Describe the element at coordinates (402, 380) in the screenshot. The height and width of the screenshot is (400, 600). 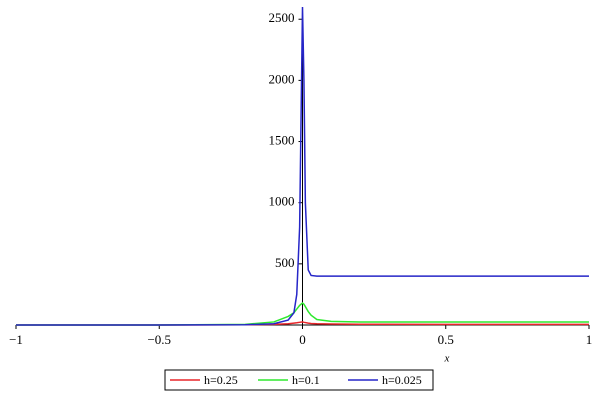
I see `legend-label: h=0.025` at that location.